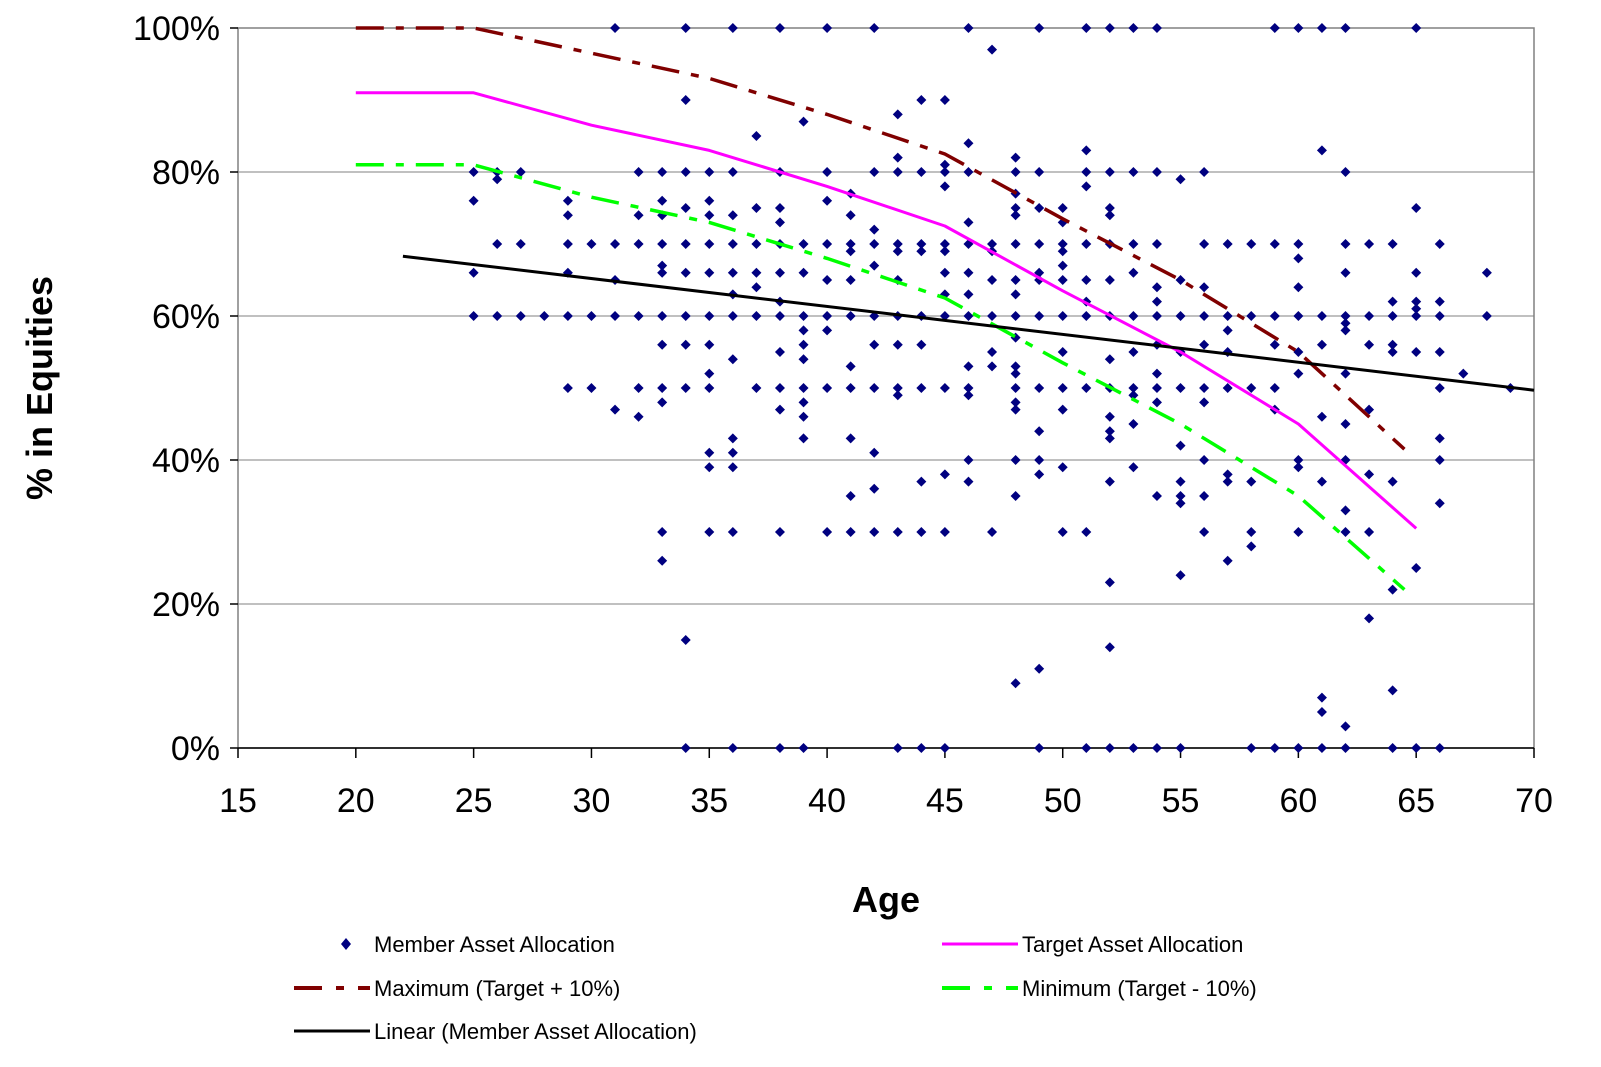 This screenshot has height=1067, width=1601. What do you see at coordinates (968, 323) in the screenshot?
I see `linear-trendline` at bounding box center [968, 323].